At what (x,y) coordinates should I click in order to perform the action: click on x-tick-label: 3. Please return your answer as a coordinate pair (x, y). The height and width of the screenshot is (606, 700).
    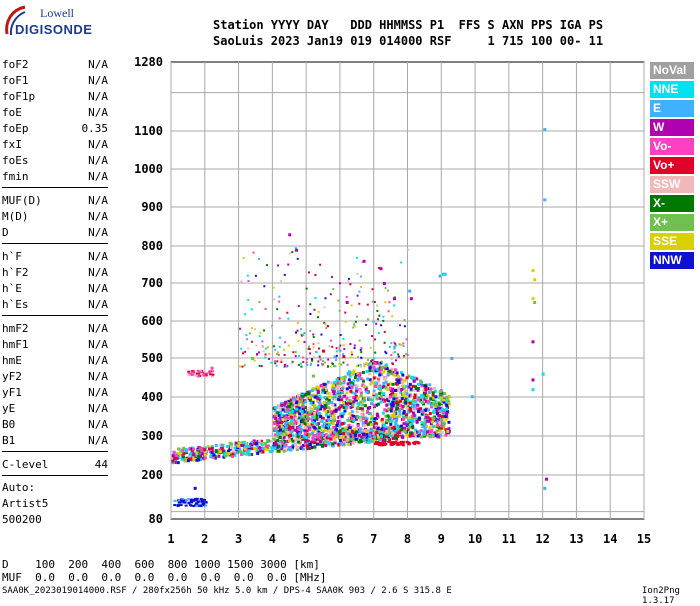
    Looking at the image, I should click on (238, 539).